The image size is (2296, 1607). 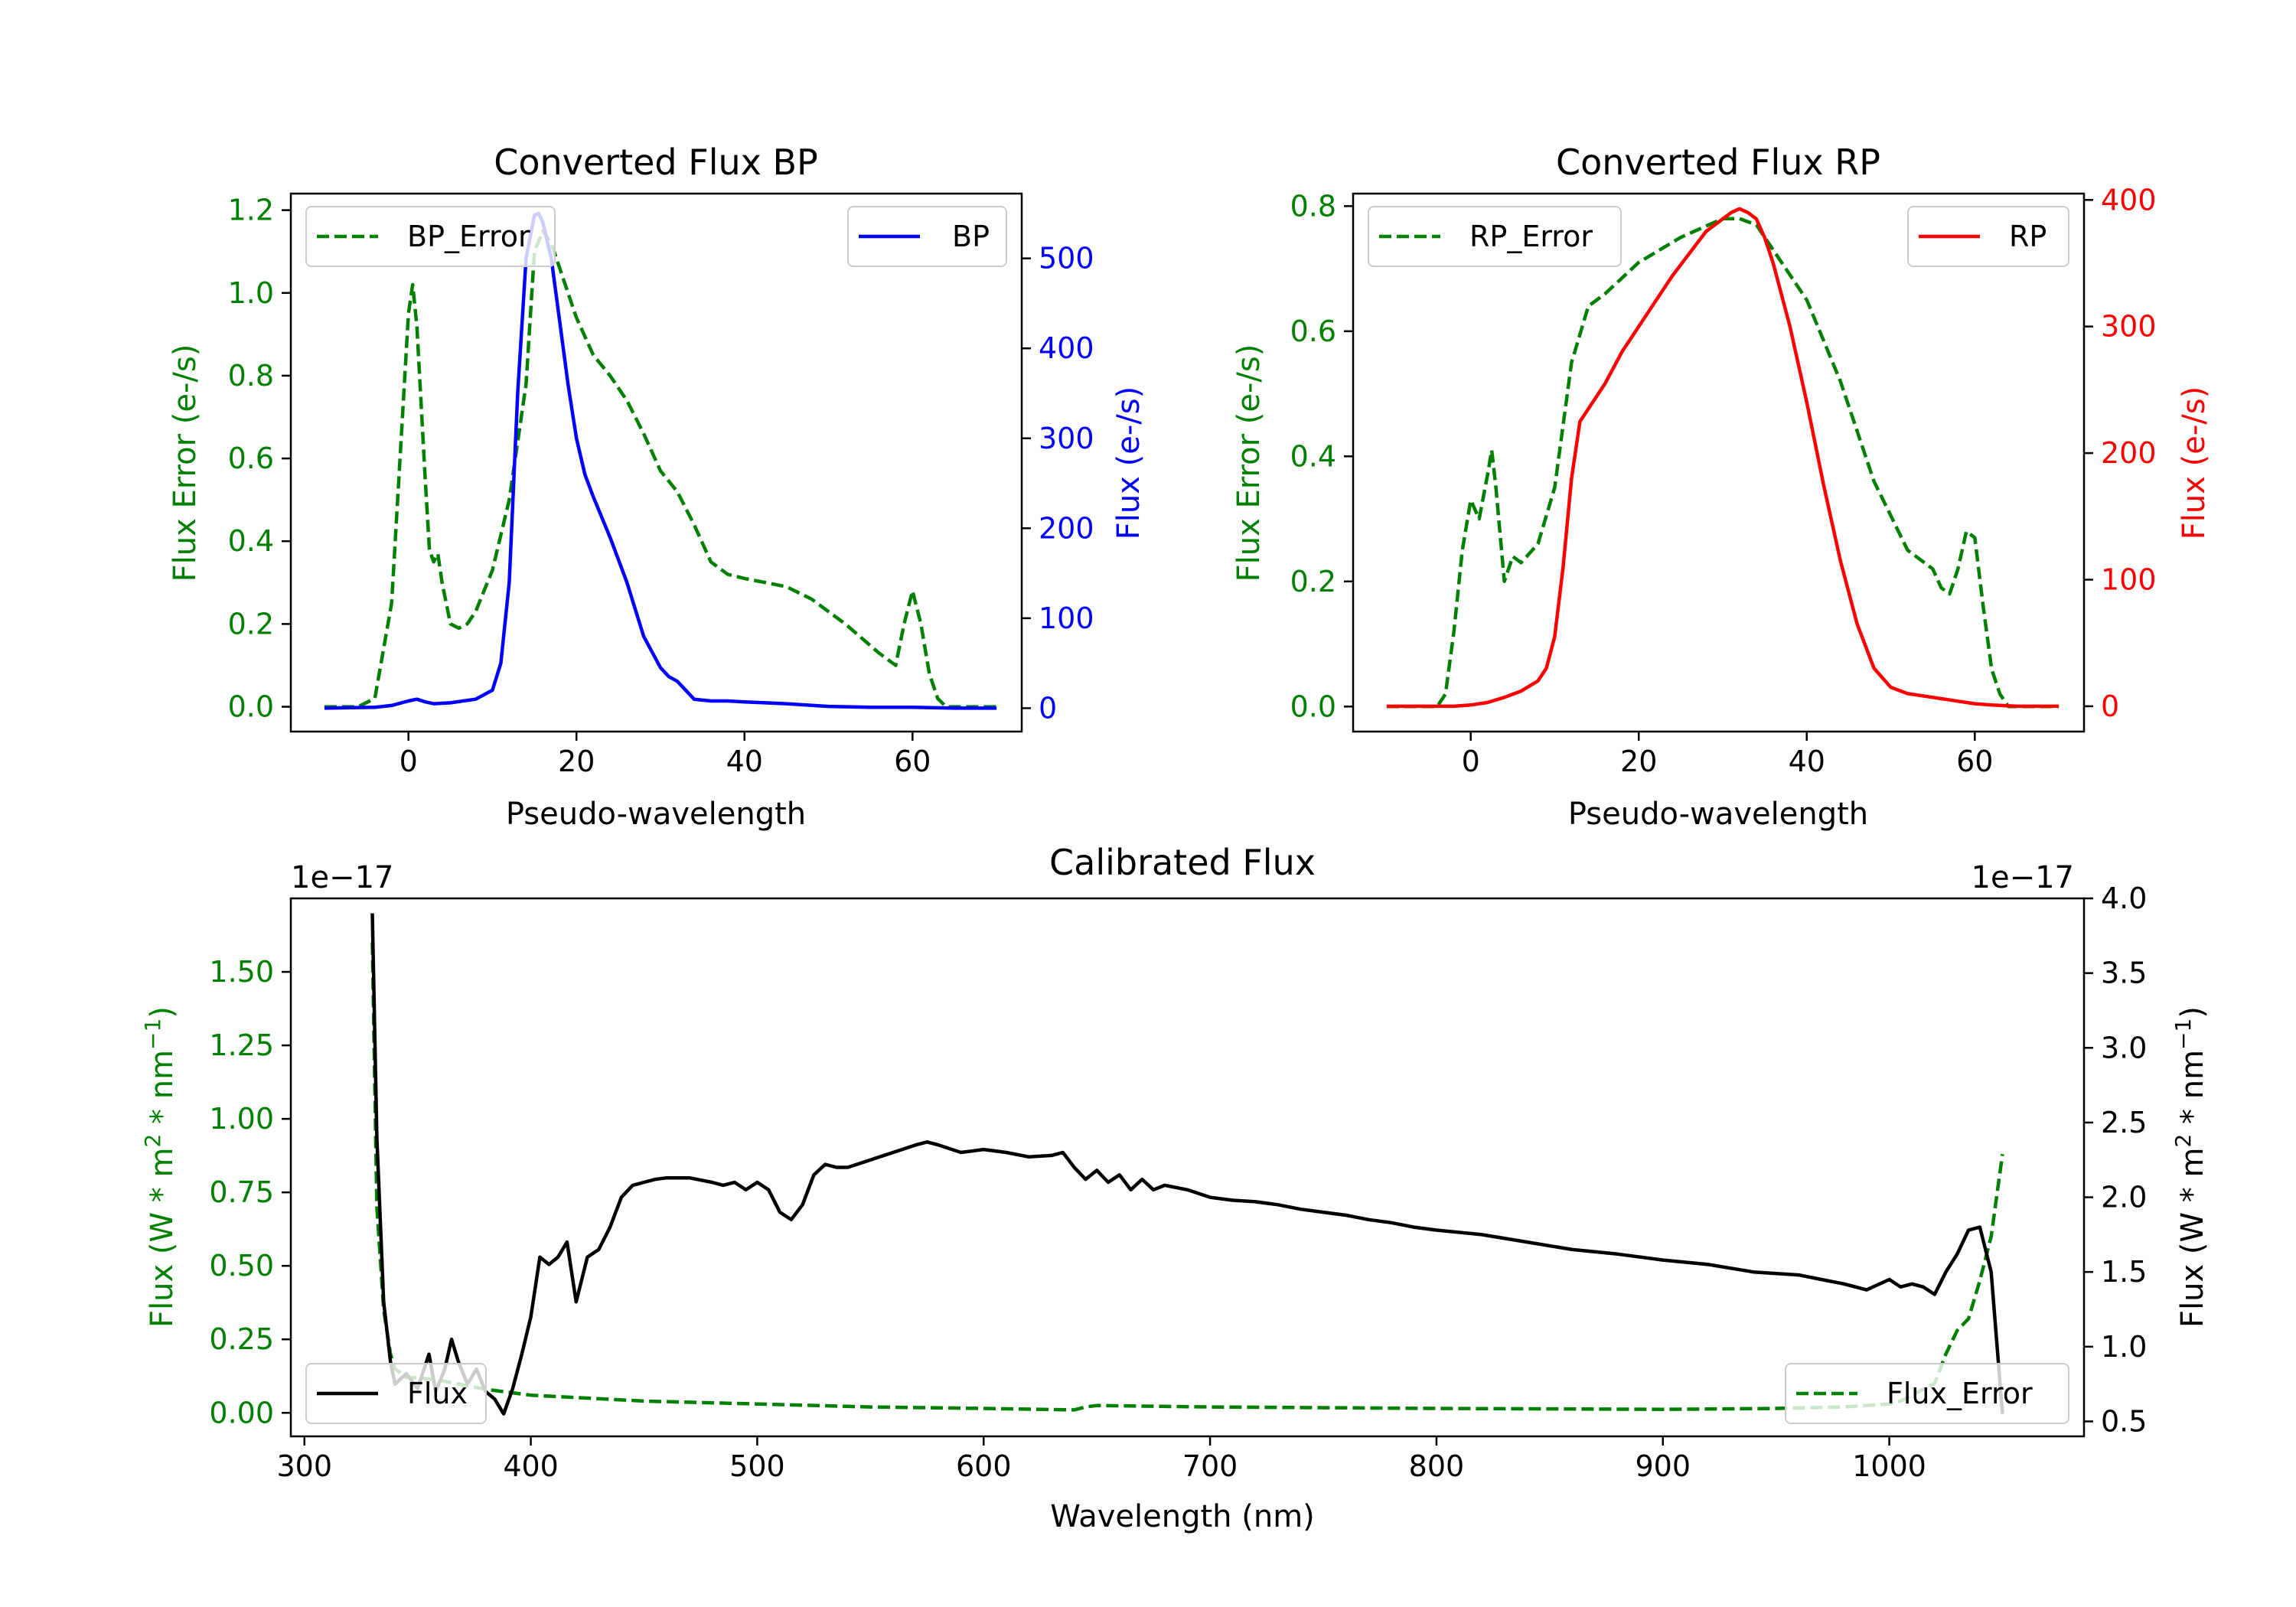 I want to click on rp-right-tick-label: 300, so click(x=2129, y=327).